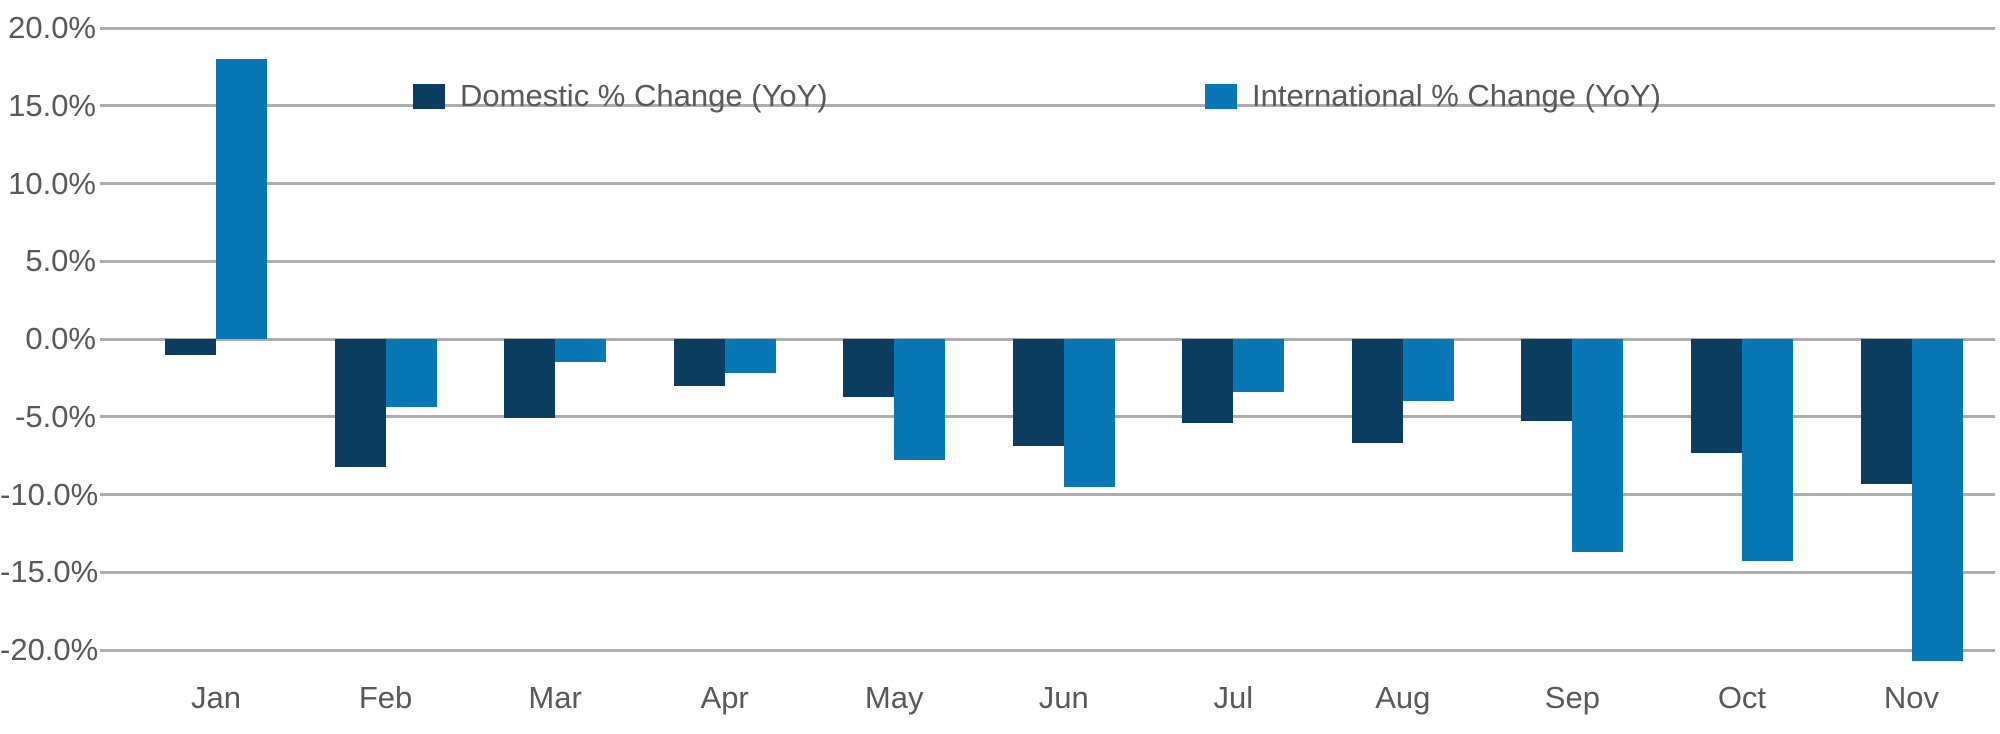 The height and width of the screenshot is (734, 2000). Describe the element at coordinates (869, 368) in the screenshot. I see `bar-domestic-may` at that location.